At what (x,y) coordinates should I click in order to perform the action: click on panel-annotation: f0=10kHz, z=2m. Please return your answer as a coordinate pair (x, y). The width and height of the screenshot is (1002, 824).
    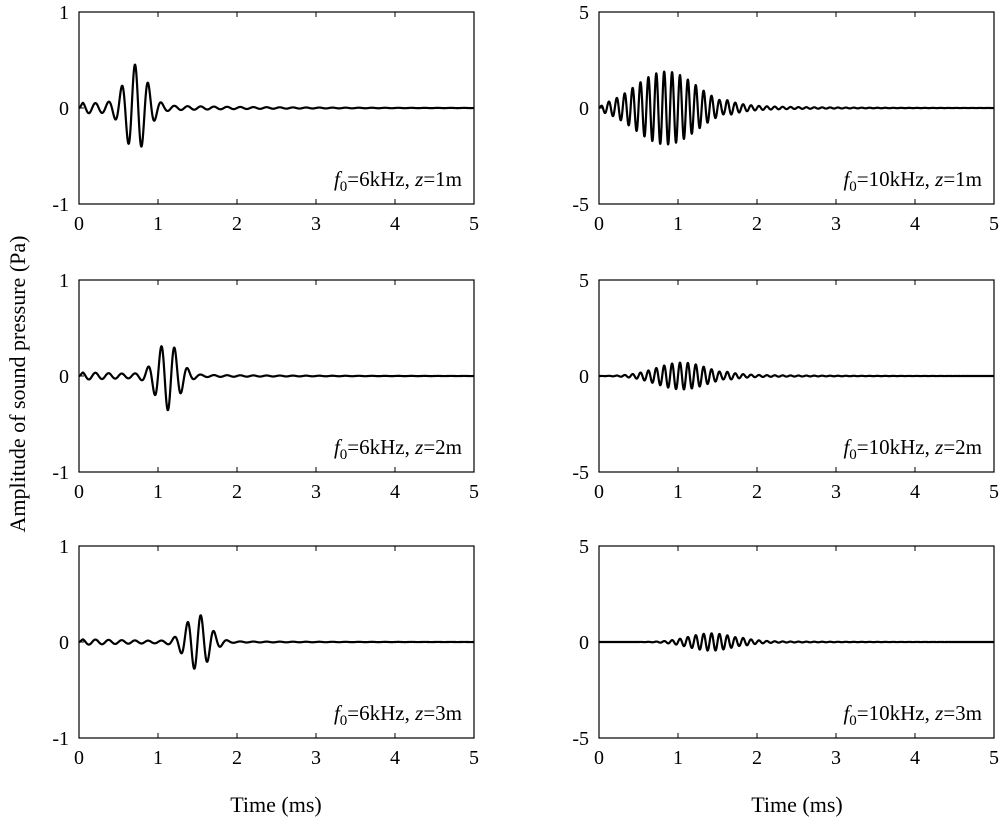
    Looking at the image, I should click on (912, 449).